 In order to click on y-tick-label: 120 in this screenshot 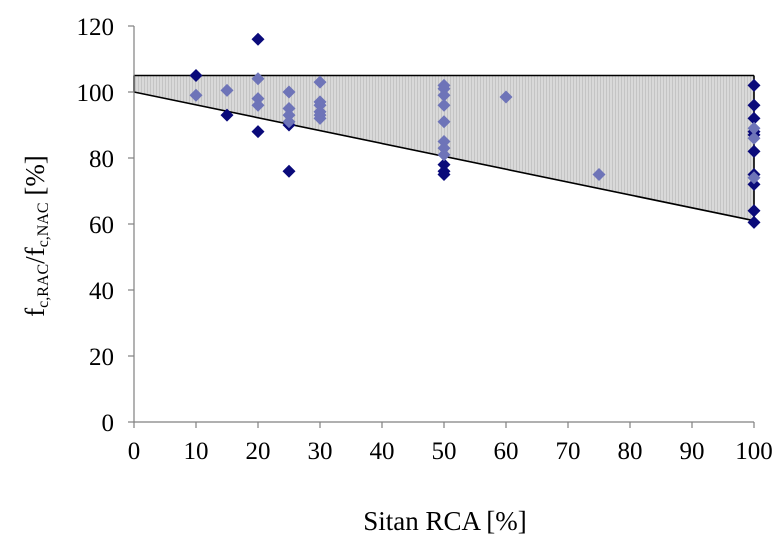, I will do `click(96, 27)`.